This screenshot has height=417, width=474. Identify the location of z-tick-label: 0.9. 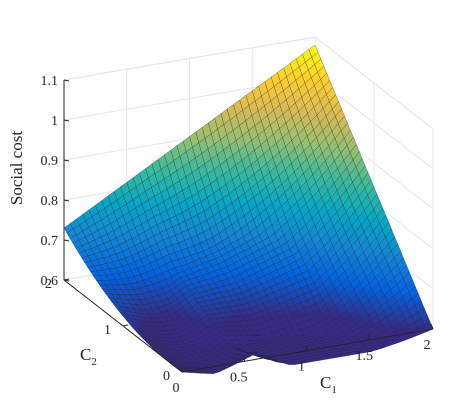
(50, 161).